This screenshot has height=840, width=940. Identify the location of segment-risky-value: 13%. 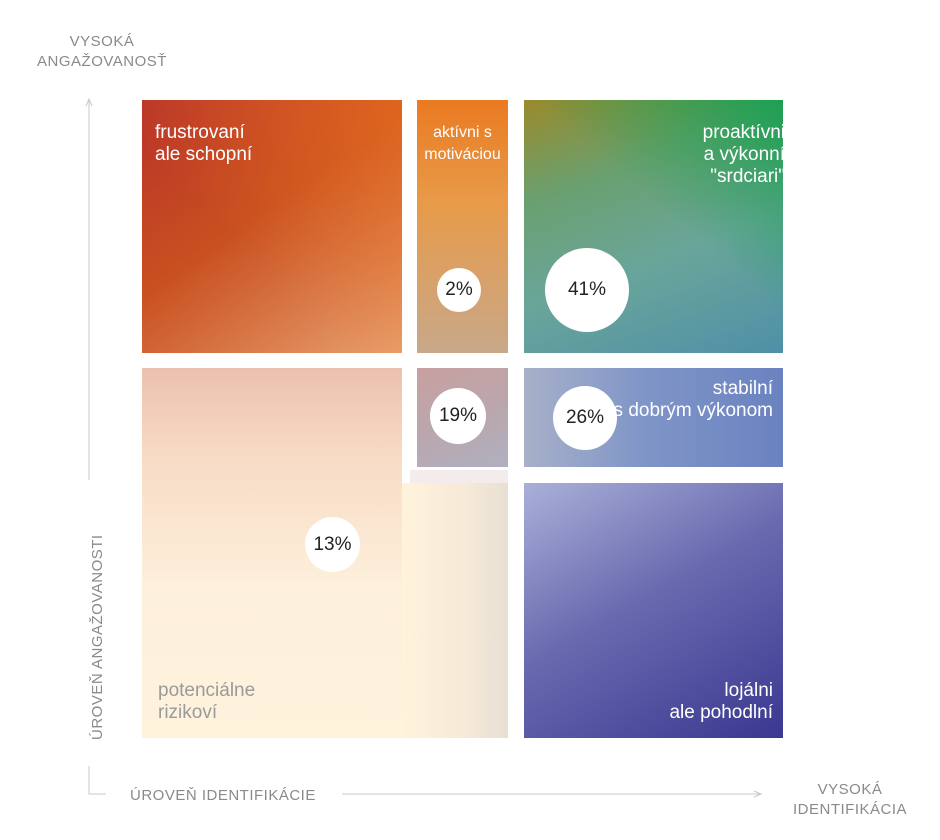
(332, 544).